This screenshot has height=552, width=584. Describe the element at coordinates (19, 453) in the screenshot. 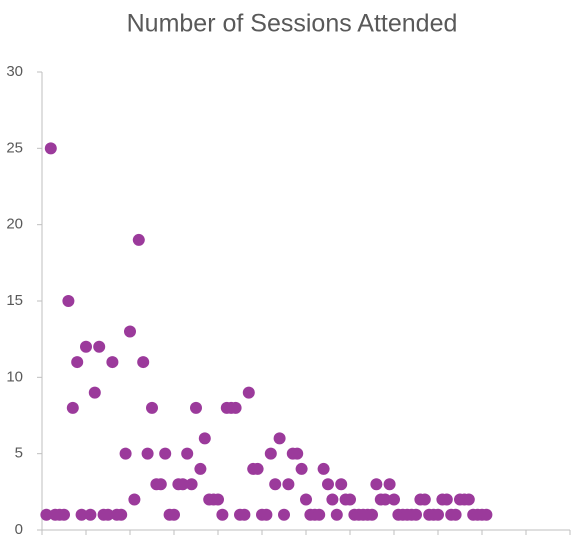

I see `y-tick-label: 5` at that location.